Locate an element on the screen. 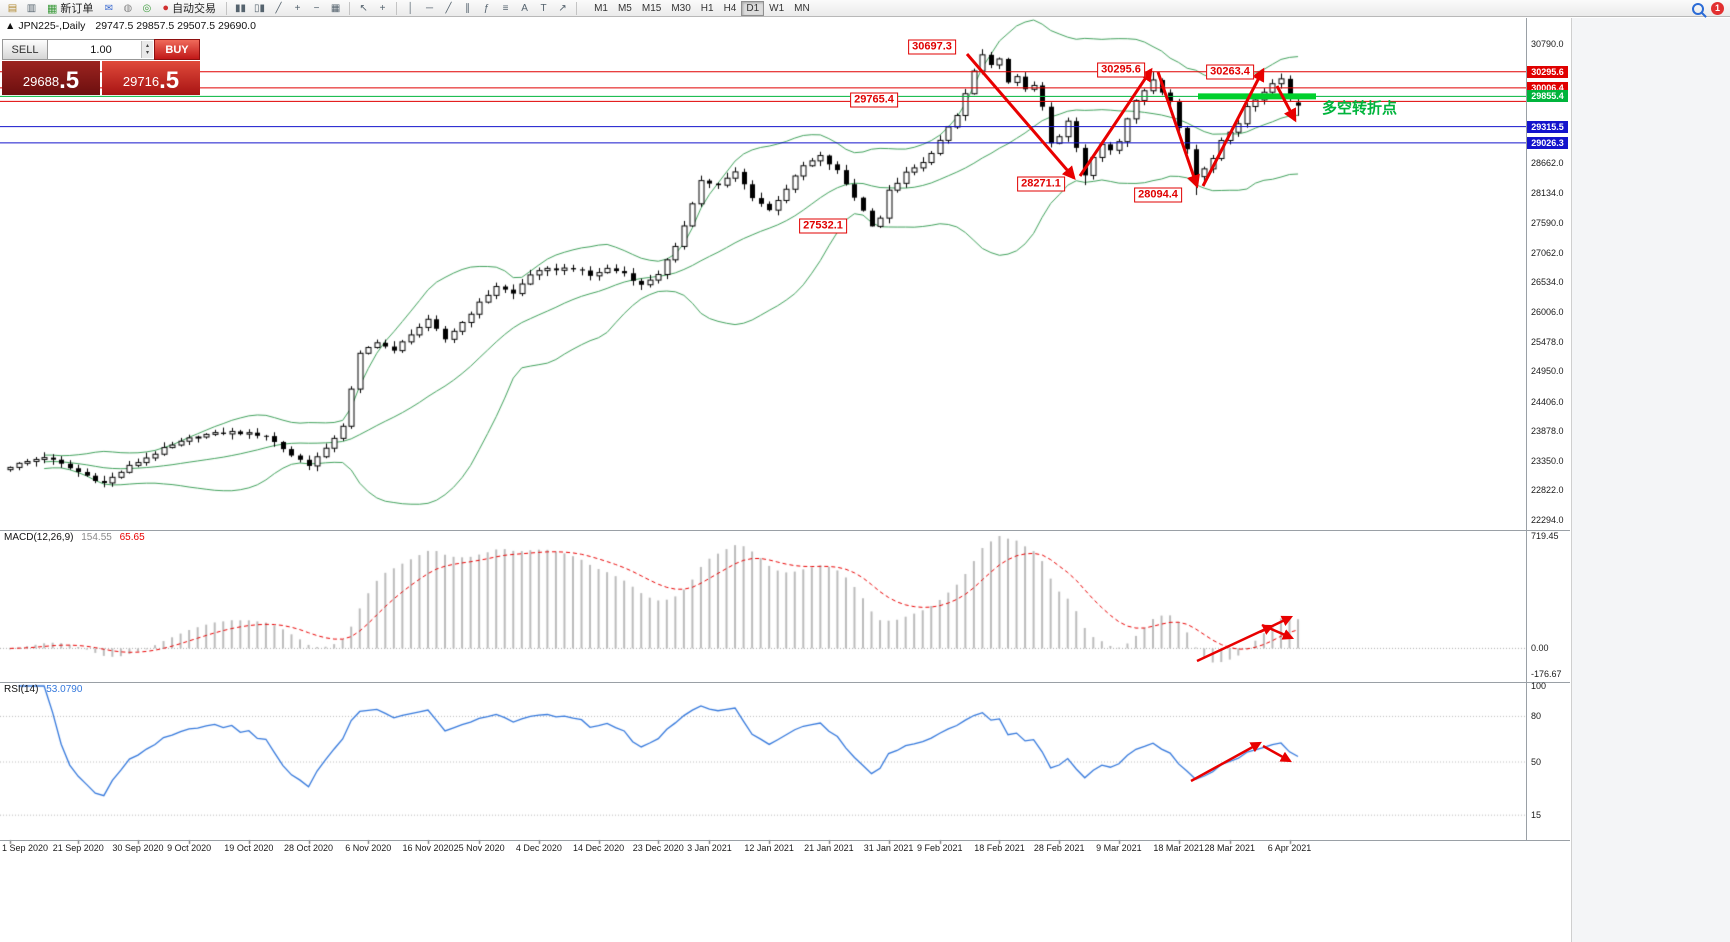 The width and height of the screenshot is (1730, 942). notification-badge: 1 is located at coordinates (1717, 8).